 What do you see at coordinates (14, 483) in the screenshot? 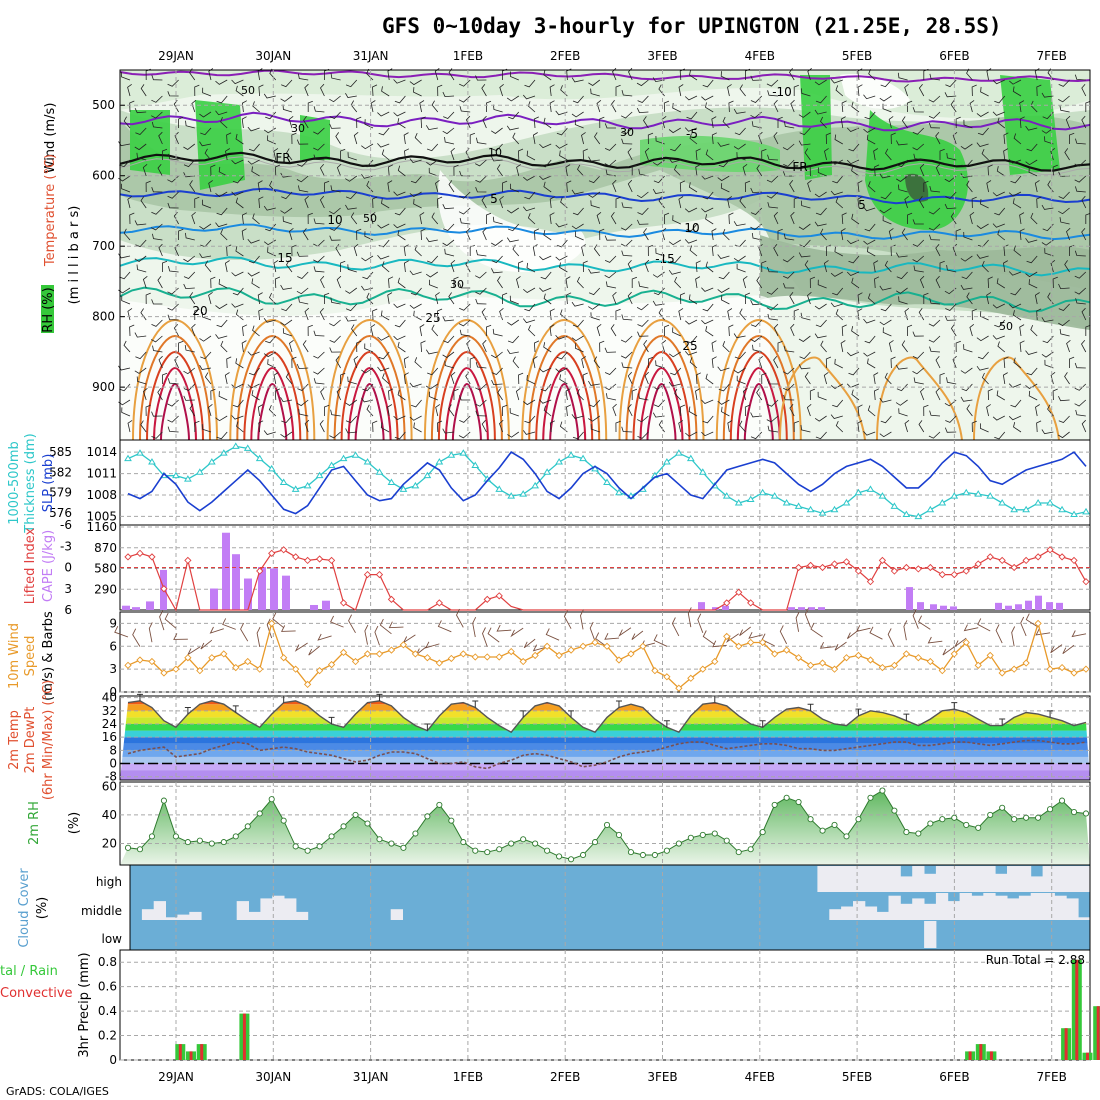
I see `slp-label-a: 1000-500mb` at bounding box center [14, 483].